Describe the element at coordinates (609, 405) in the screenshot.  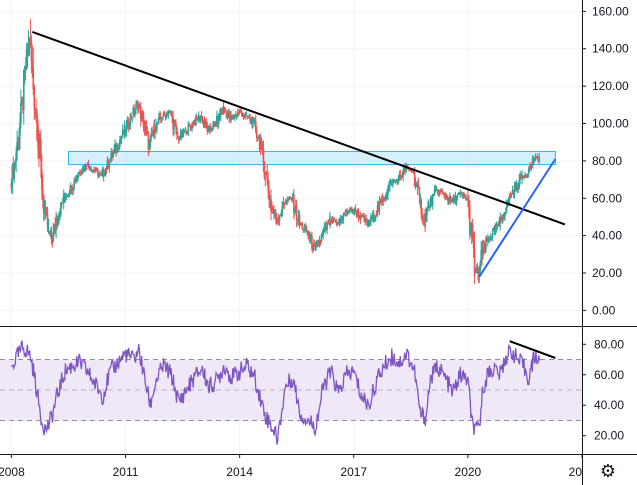
I see `rsi-tick-label: 40.00` at that location.